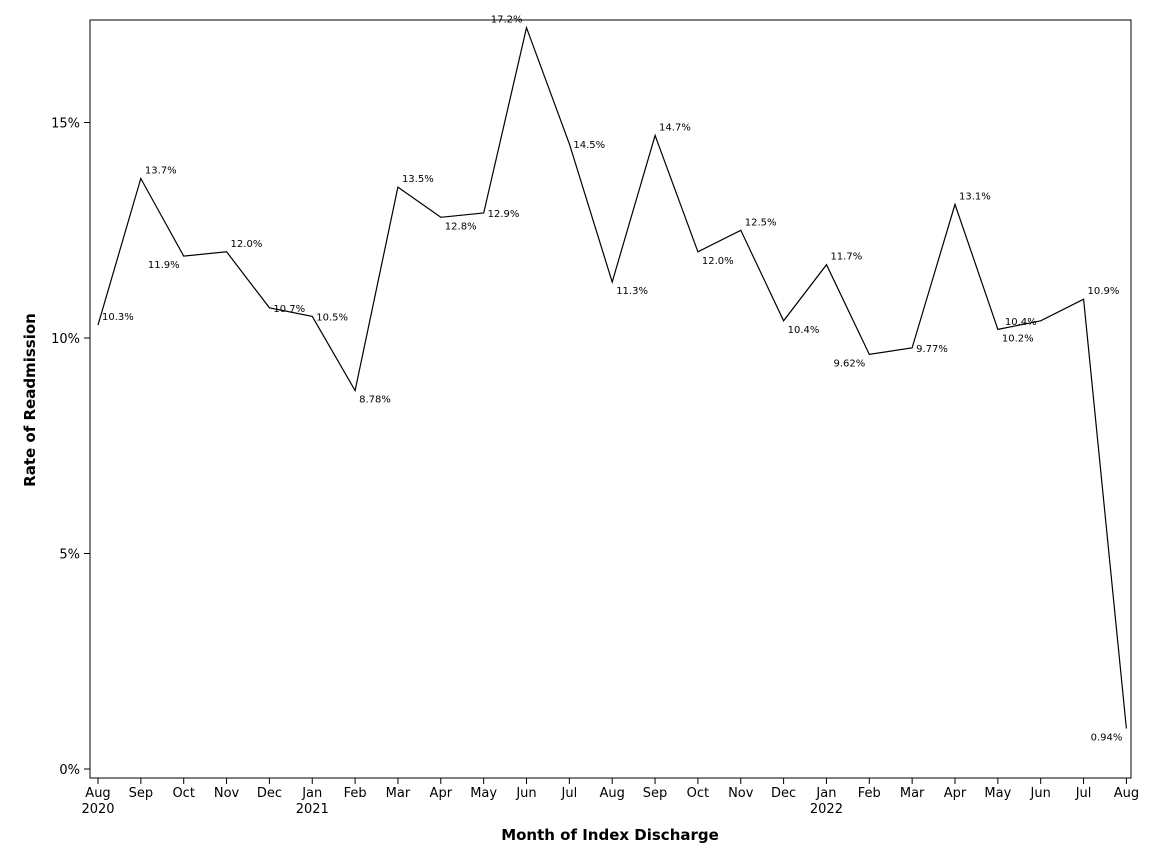 The height and width of the screenshot is (864, 1152). What do you see at coordinates (30, 400) in the screenshot?
I see `y-axis-title: Rate of Readmission` at bounding box center [30, 400].